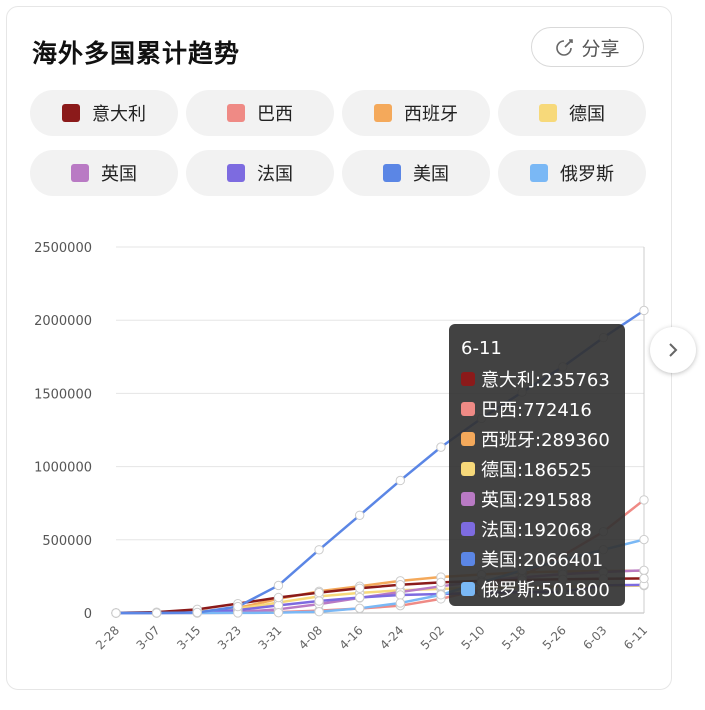  I want to click on x-tick-label: 5-02, so click(432, 637).